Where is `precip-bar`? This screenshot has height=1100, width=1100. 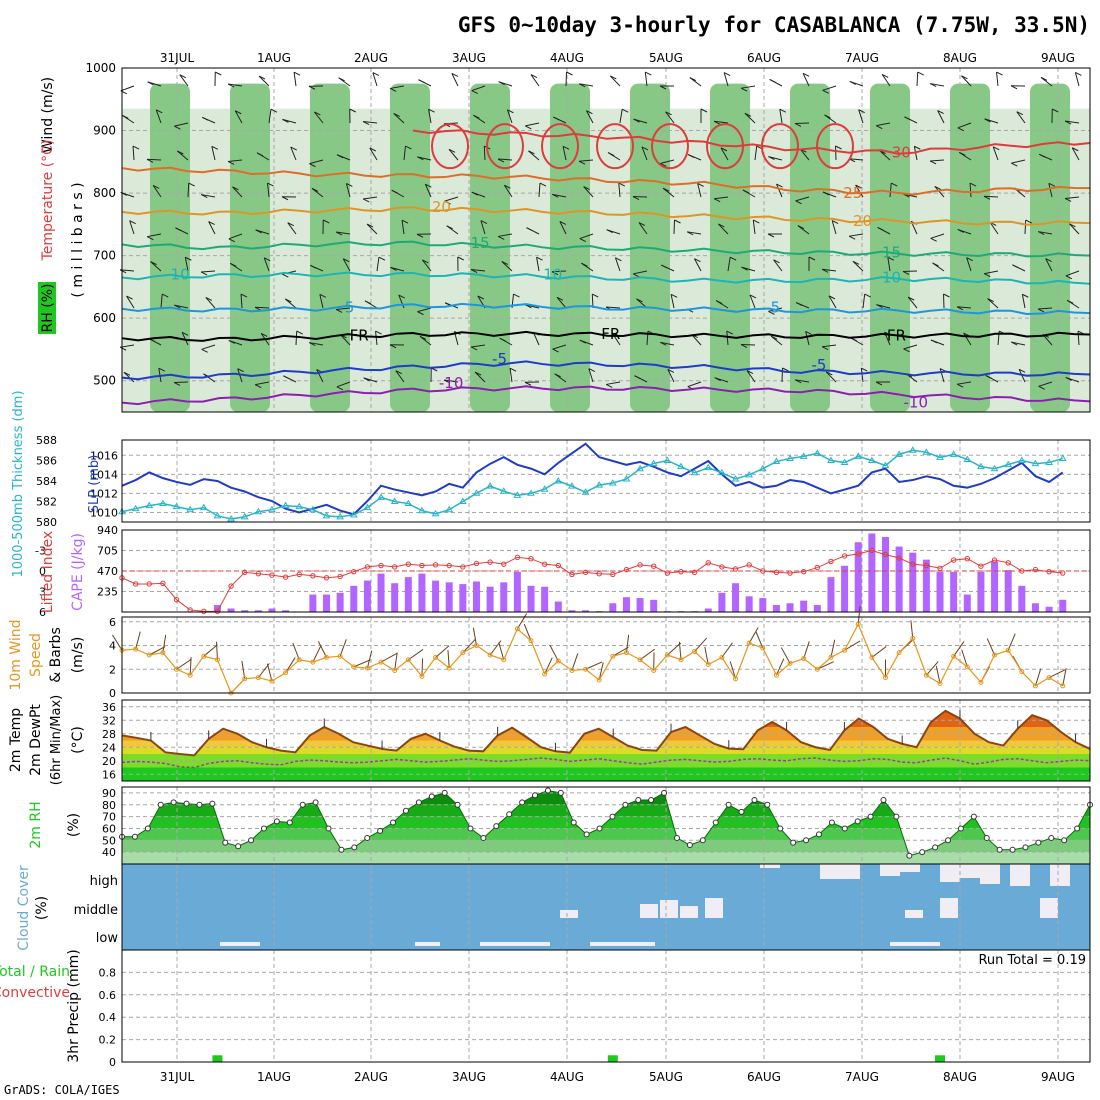 precip-bar is located at coordinates (217, 1058).